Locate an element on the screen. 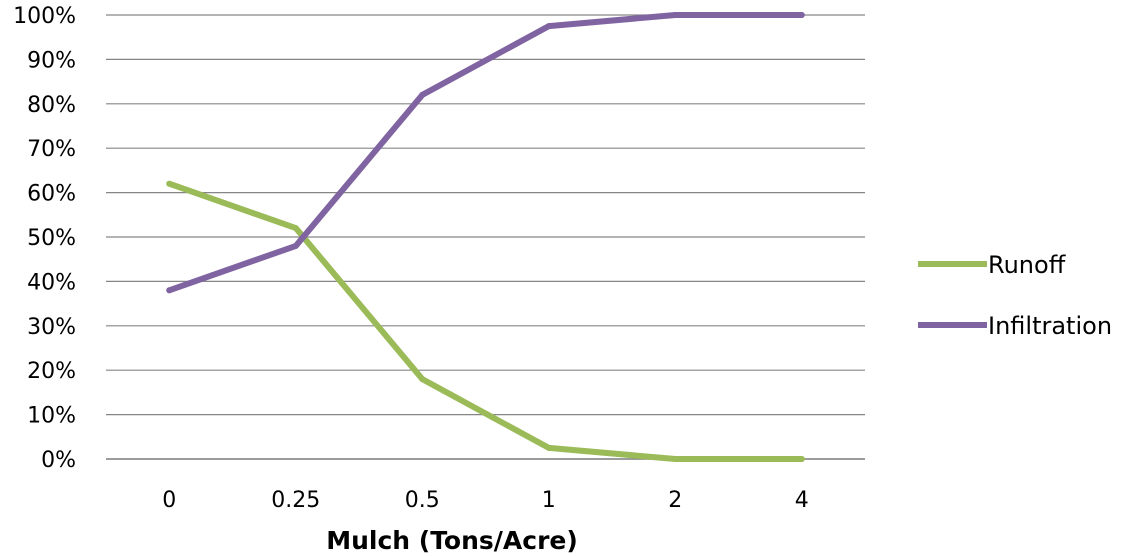 This screenshot has width=1138, height=556. y-tick-label: 50% is located at coordinates (51, 238).